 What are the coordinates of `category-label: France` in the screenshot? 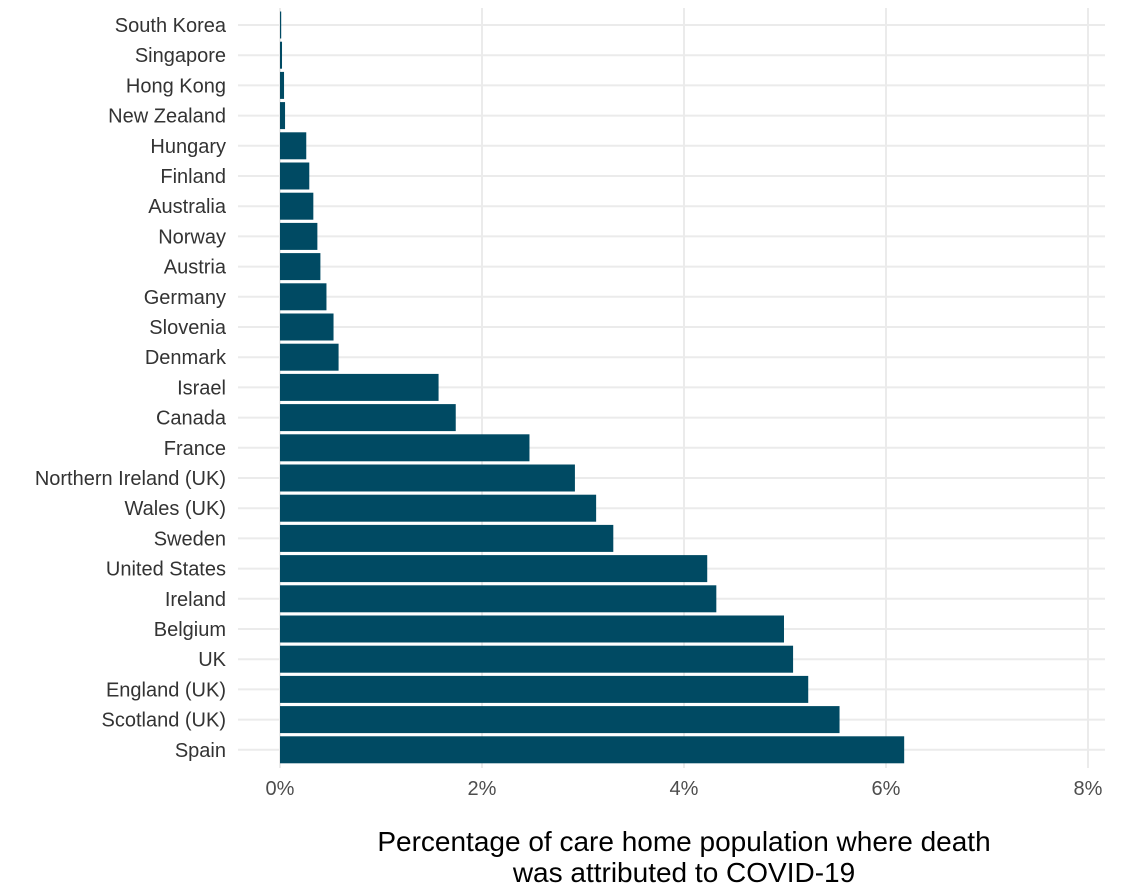 It's located at (195, 449).